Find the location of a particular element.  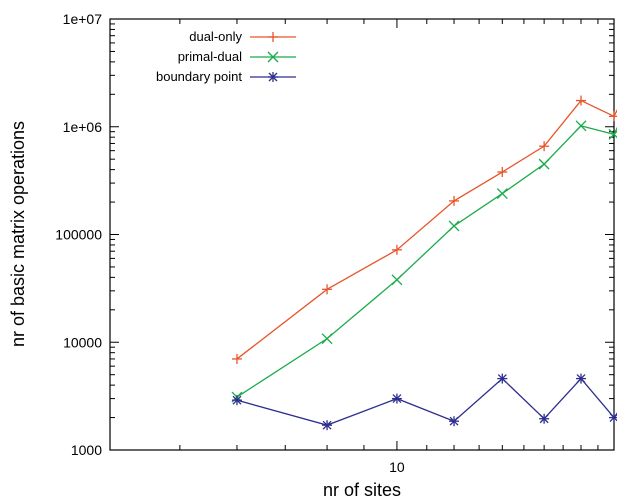

y-tick-label: 10000 is located at coordinates (82, 342).